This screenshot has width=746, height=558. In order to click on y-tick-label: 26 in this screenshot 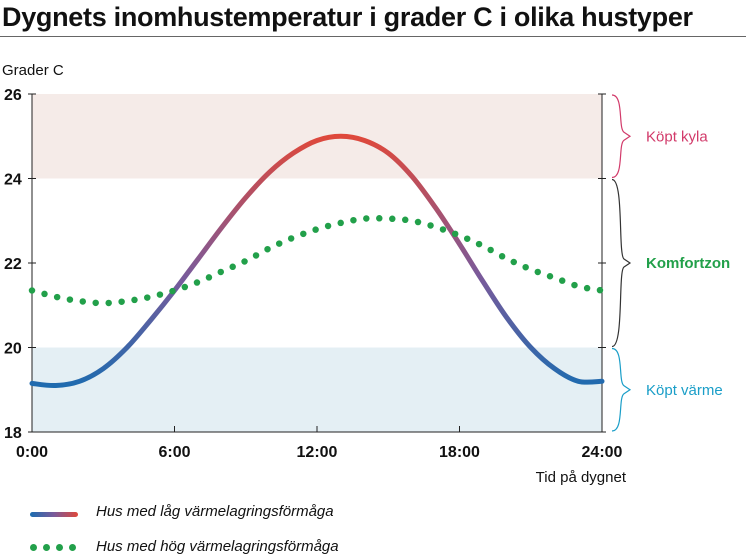, I will do `click(13, 95)`.